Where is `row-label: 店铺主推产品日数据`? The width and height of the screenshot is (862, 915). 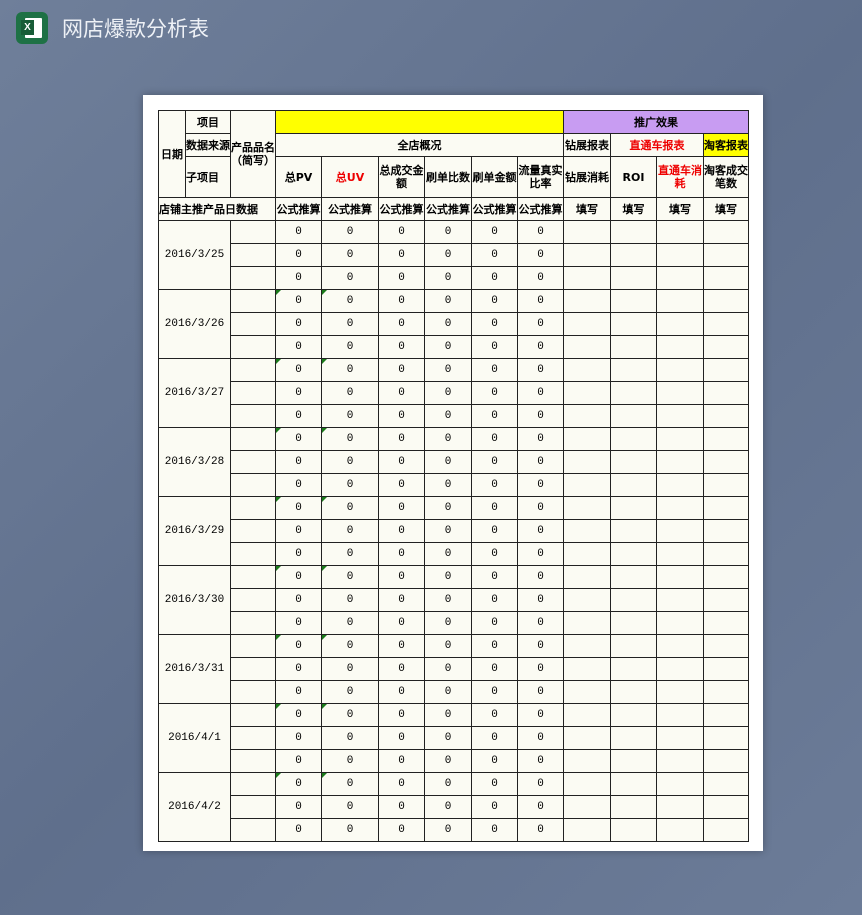
row-label: 店铺主推产品日数据 is located at coordinates (217, 209).